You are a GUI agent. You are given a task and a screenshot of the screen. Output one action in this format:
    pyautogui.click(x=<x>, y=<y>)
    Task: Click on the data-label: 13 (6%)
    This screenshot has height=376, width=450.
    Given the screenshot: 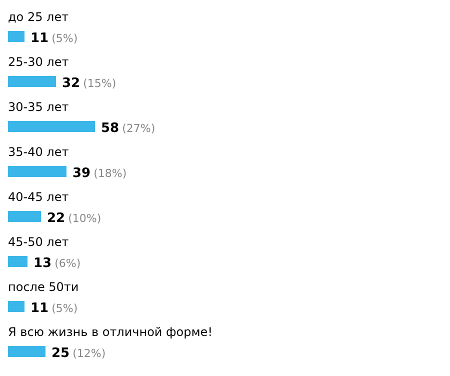 What is the action you would take?
    pyautogui.click(x=57, y=263)
    